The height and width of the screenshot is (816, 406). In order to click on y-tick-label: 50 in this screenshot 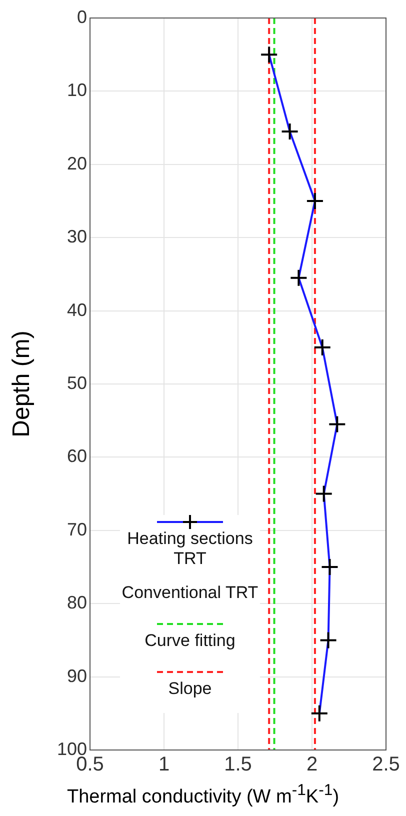, I will do `click(76, 382)`.